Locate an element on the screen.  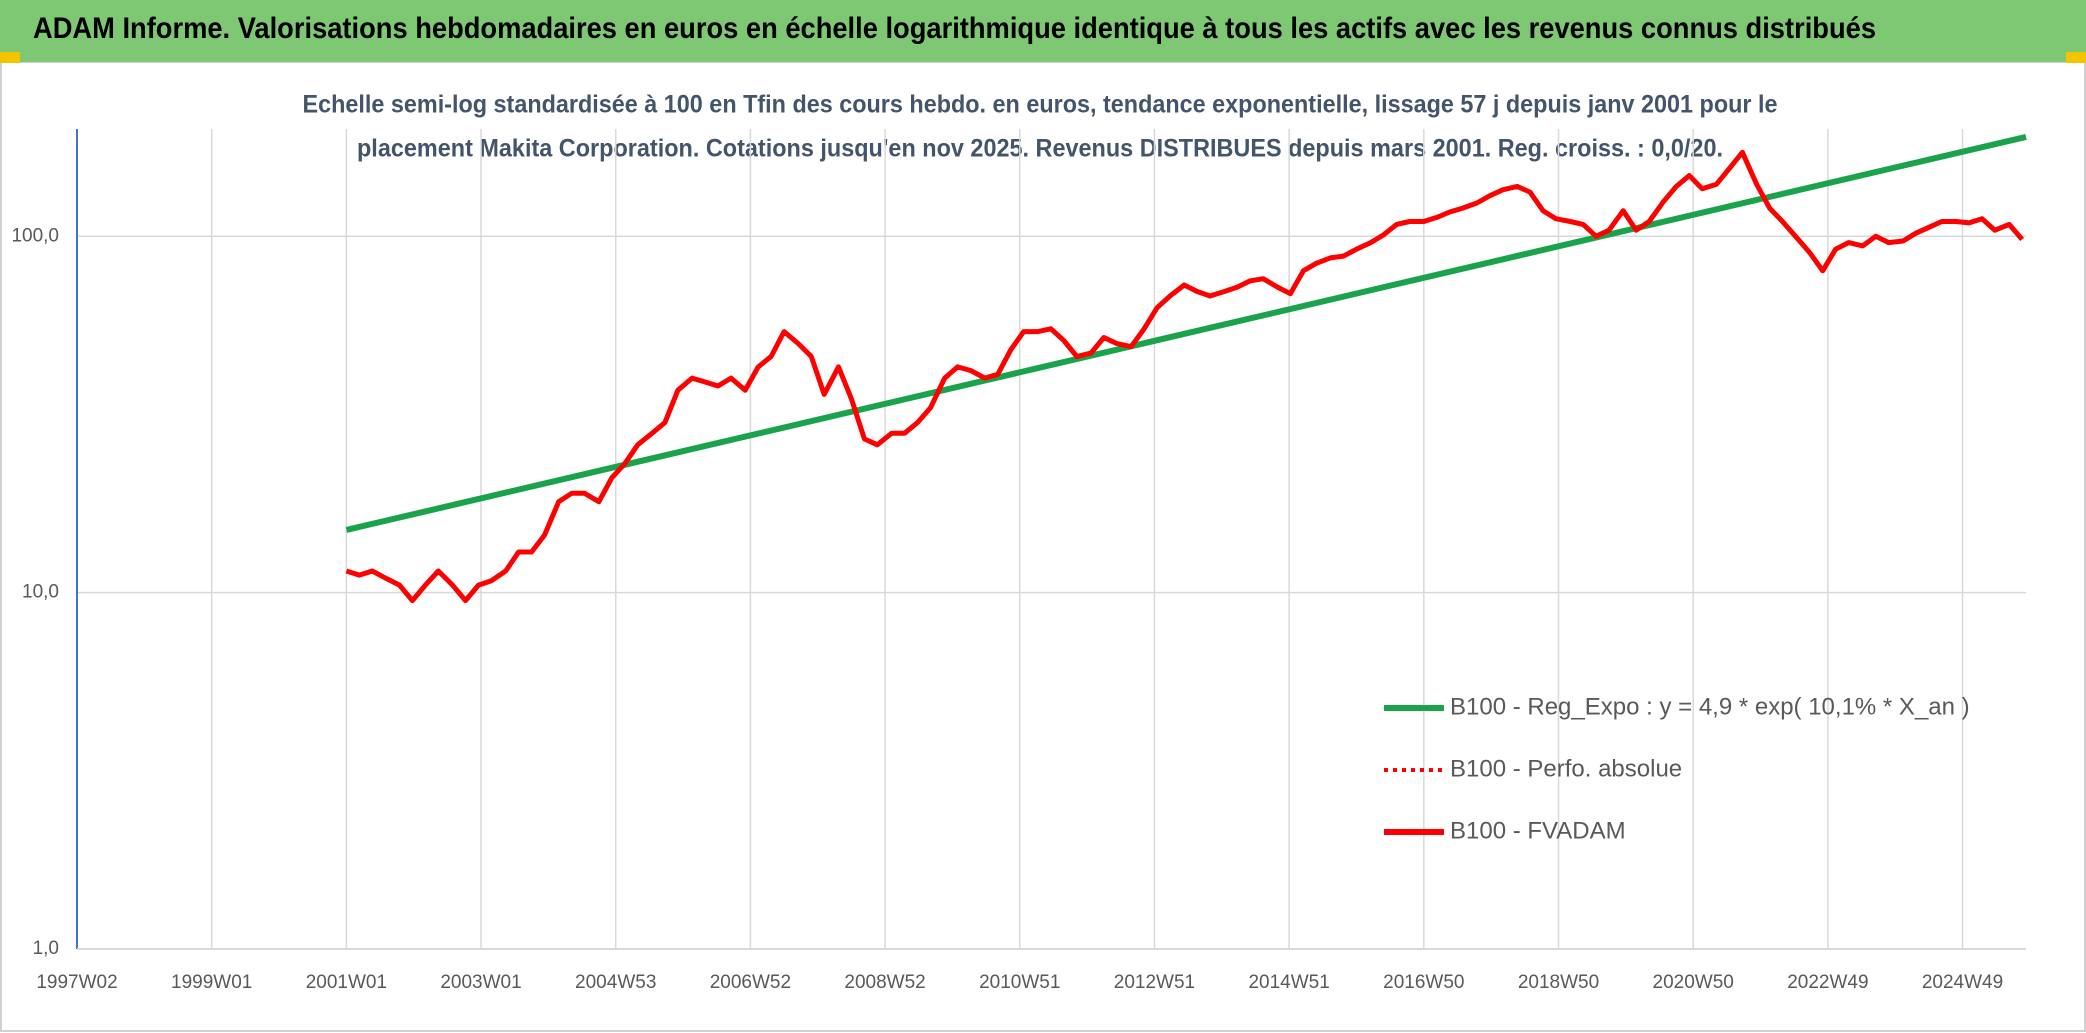
legend-label: B100 - Perfo. absolue is located at coordinates (1566, 768).